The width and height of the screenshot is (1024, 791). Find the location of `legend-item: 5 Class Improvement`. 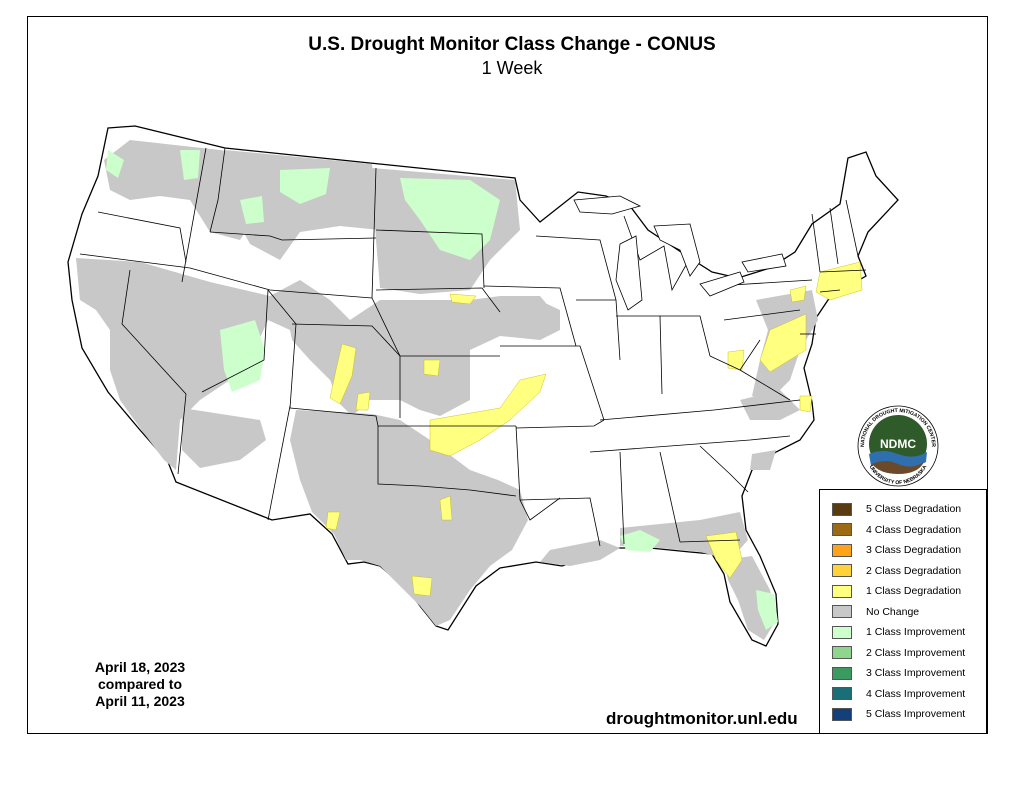

legend-item: 5 Class Improvement is located at coordinates (898, 714).